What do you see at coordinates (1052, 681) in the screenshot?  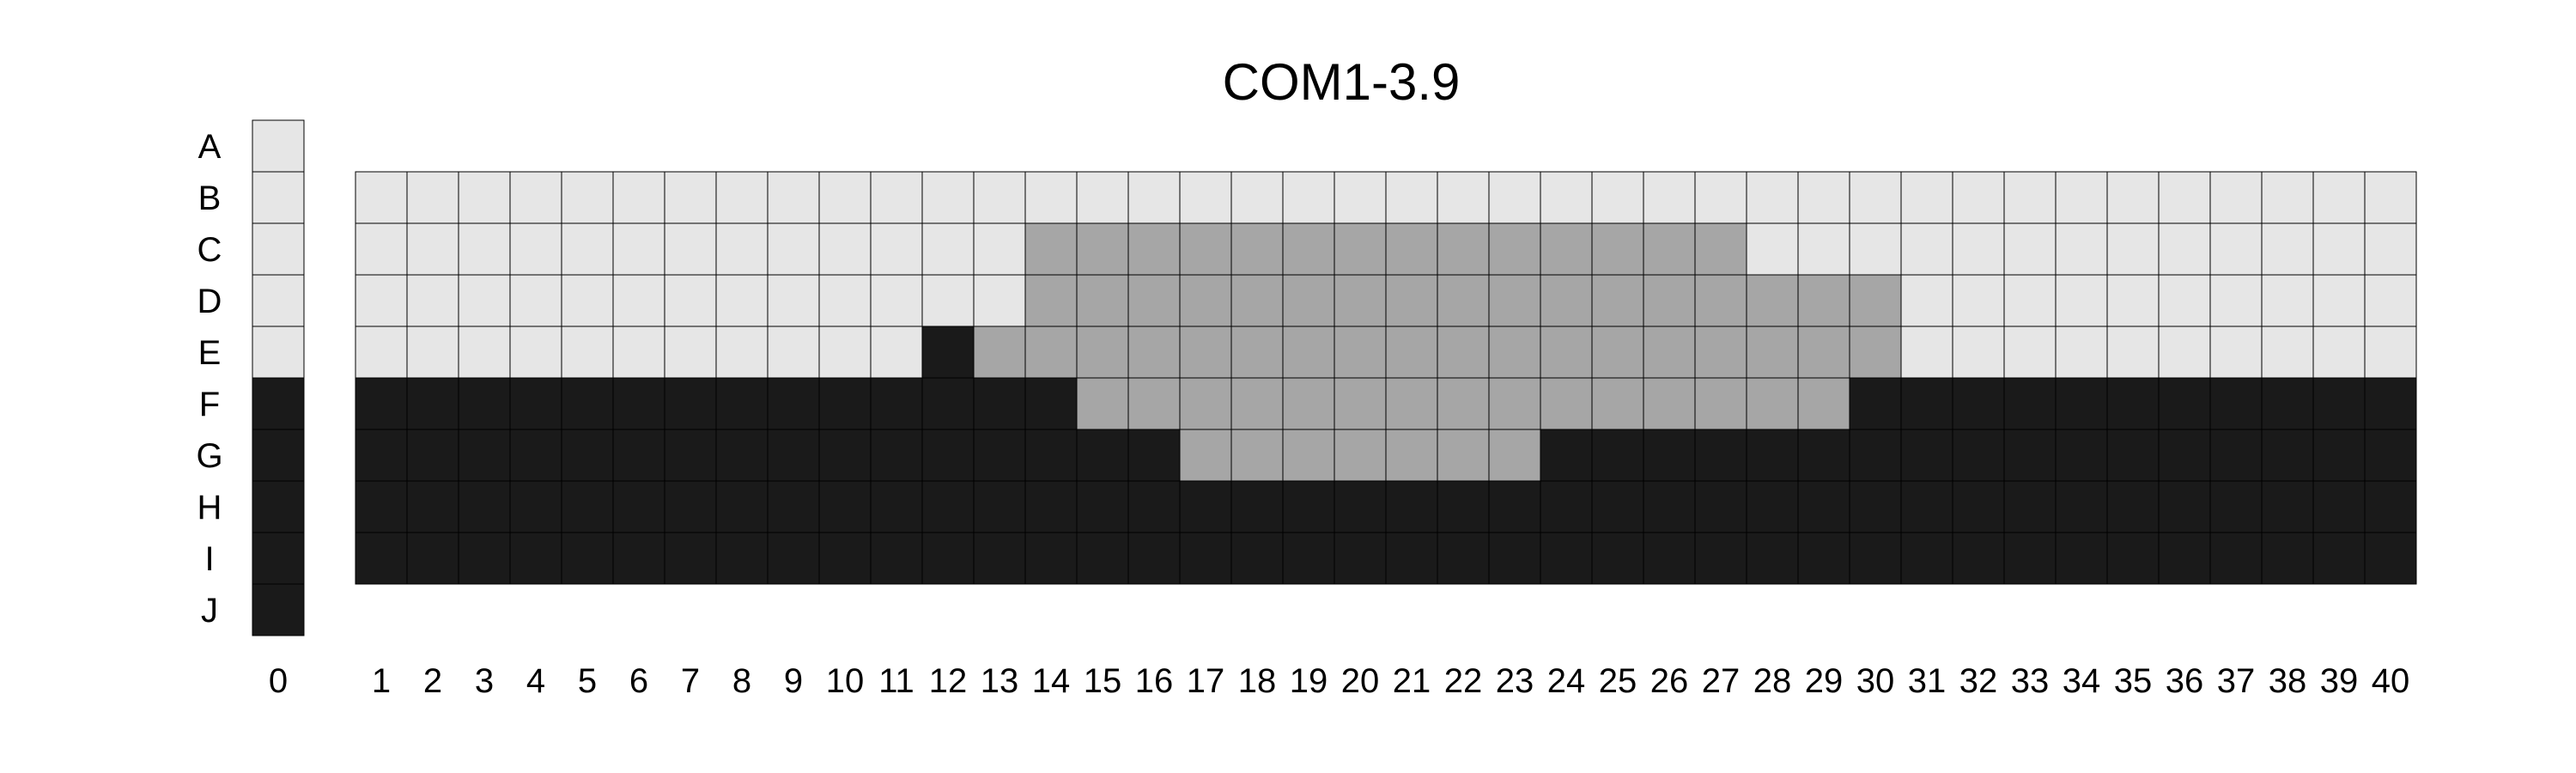 I see `col-label-14: 14` at bounding box center [1052, 681].